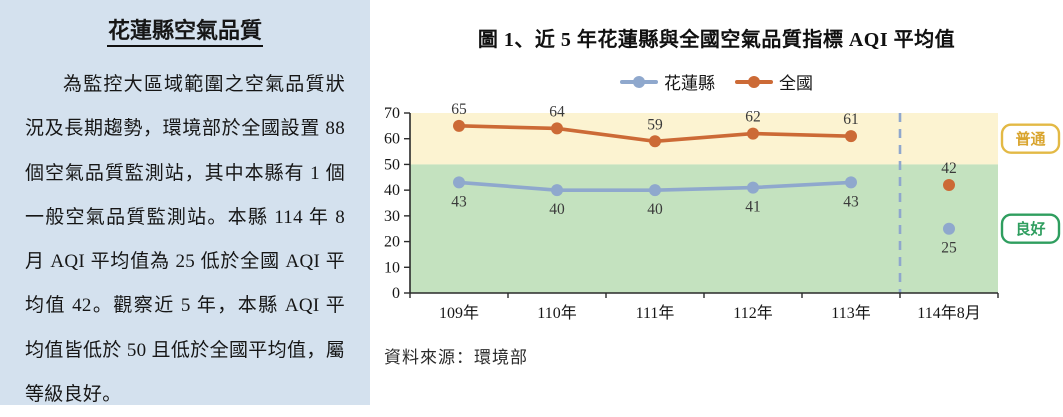 Image resolution: width=1063 pixels, height=417 pixels. Describe the element at coordinates (716, 81) in the screenshot. I see `chart-legend: 花蓮縣 全國` at that location.